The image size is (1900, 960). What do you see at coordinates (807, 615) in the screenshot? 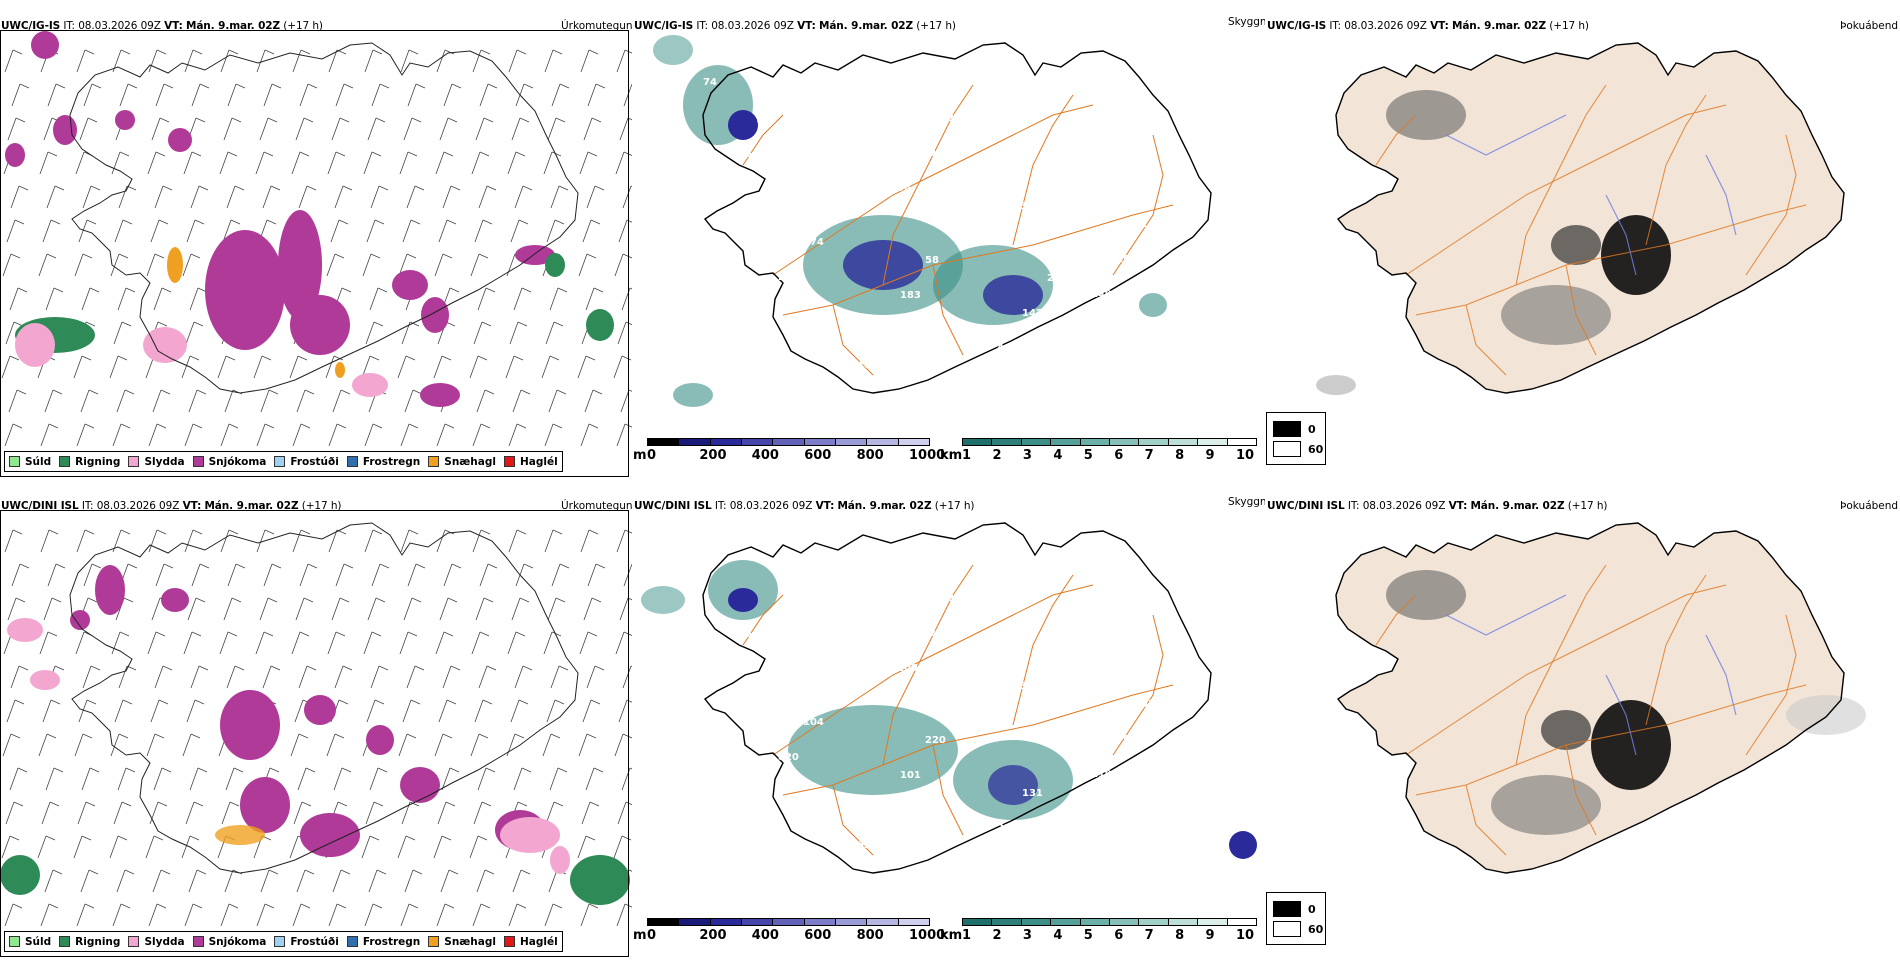
I see `visibility-value-label: 76` at bounding box center [807, 615].